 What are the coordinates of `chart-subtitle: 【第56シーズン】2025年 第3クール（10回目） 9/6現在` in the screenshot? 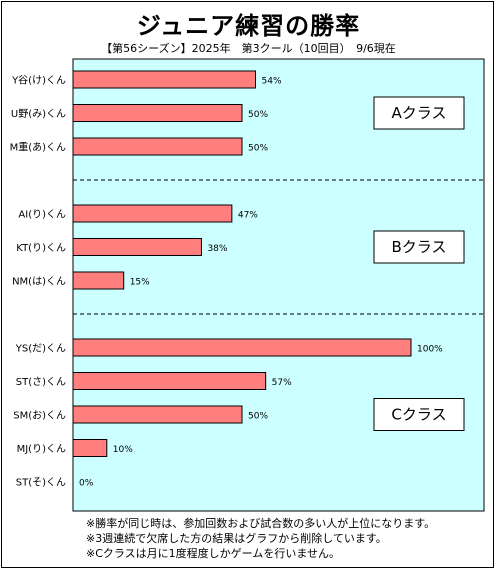 It's located at (248, 48).